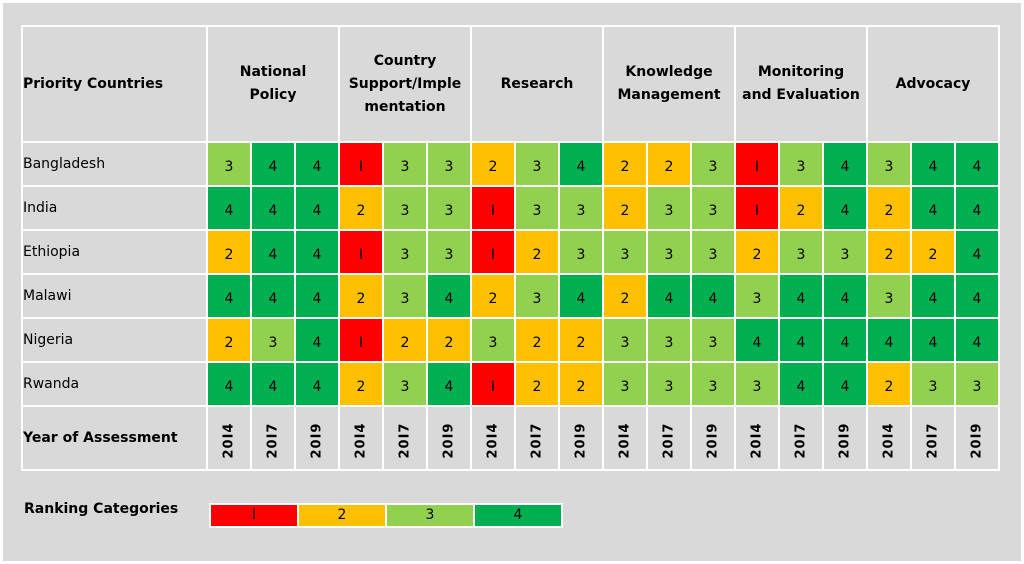  What do you see at coordinates (933, 84) in the screenshot?
I see `group-header: Advocacy` at bounding box center [933, 84].